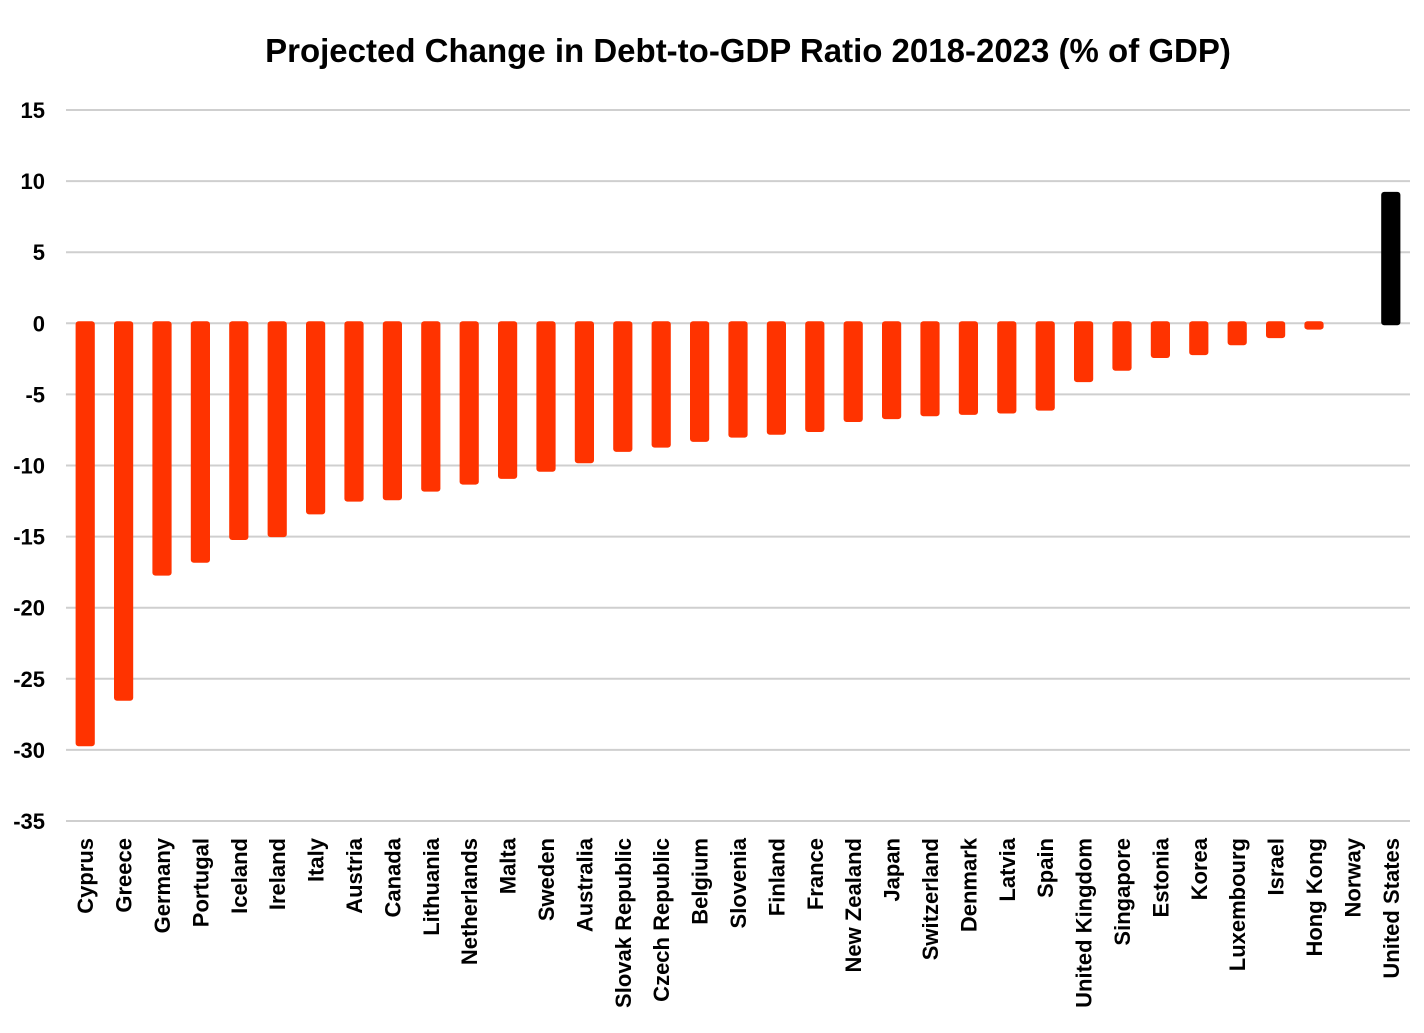 Image resolution: width=1424 pixels, height=1033 pixels. What do you see at coordinates (853, 371) in the screenshot?
I see `bar-new-zealand` at bounding box center [853, 371].